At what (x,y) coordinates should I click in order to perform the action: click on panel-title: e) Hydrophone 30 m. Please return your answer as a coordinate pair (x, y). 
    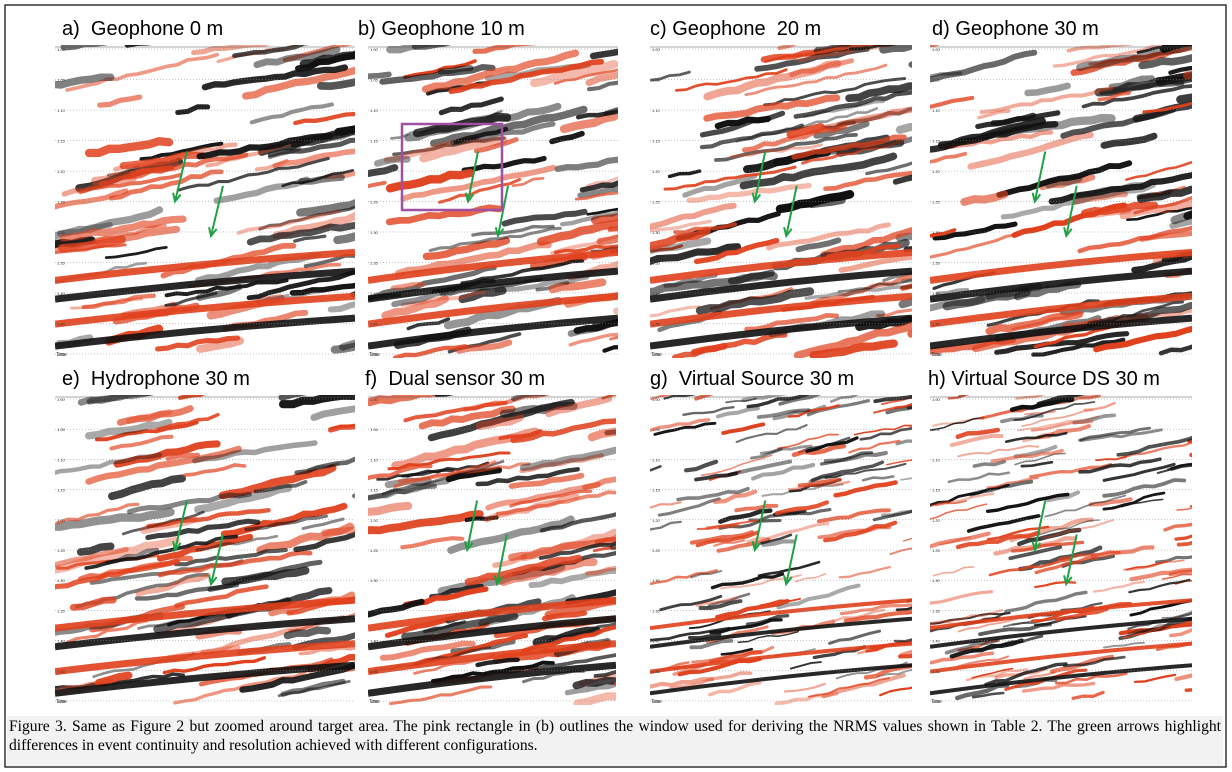
    Looking at the image, I should click on (156, 379).